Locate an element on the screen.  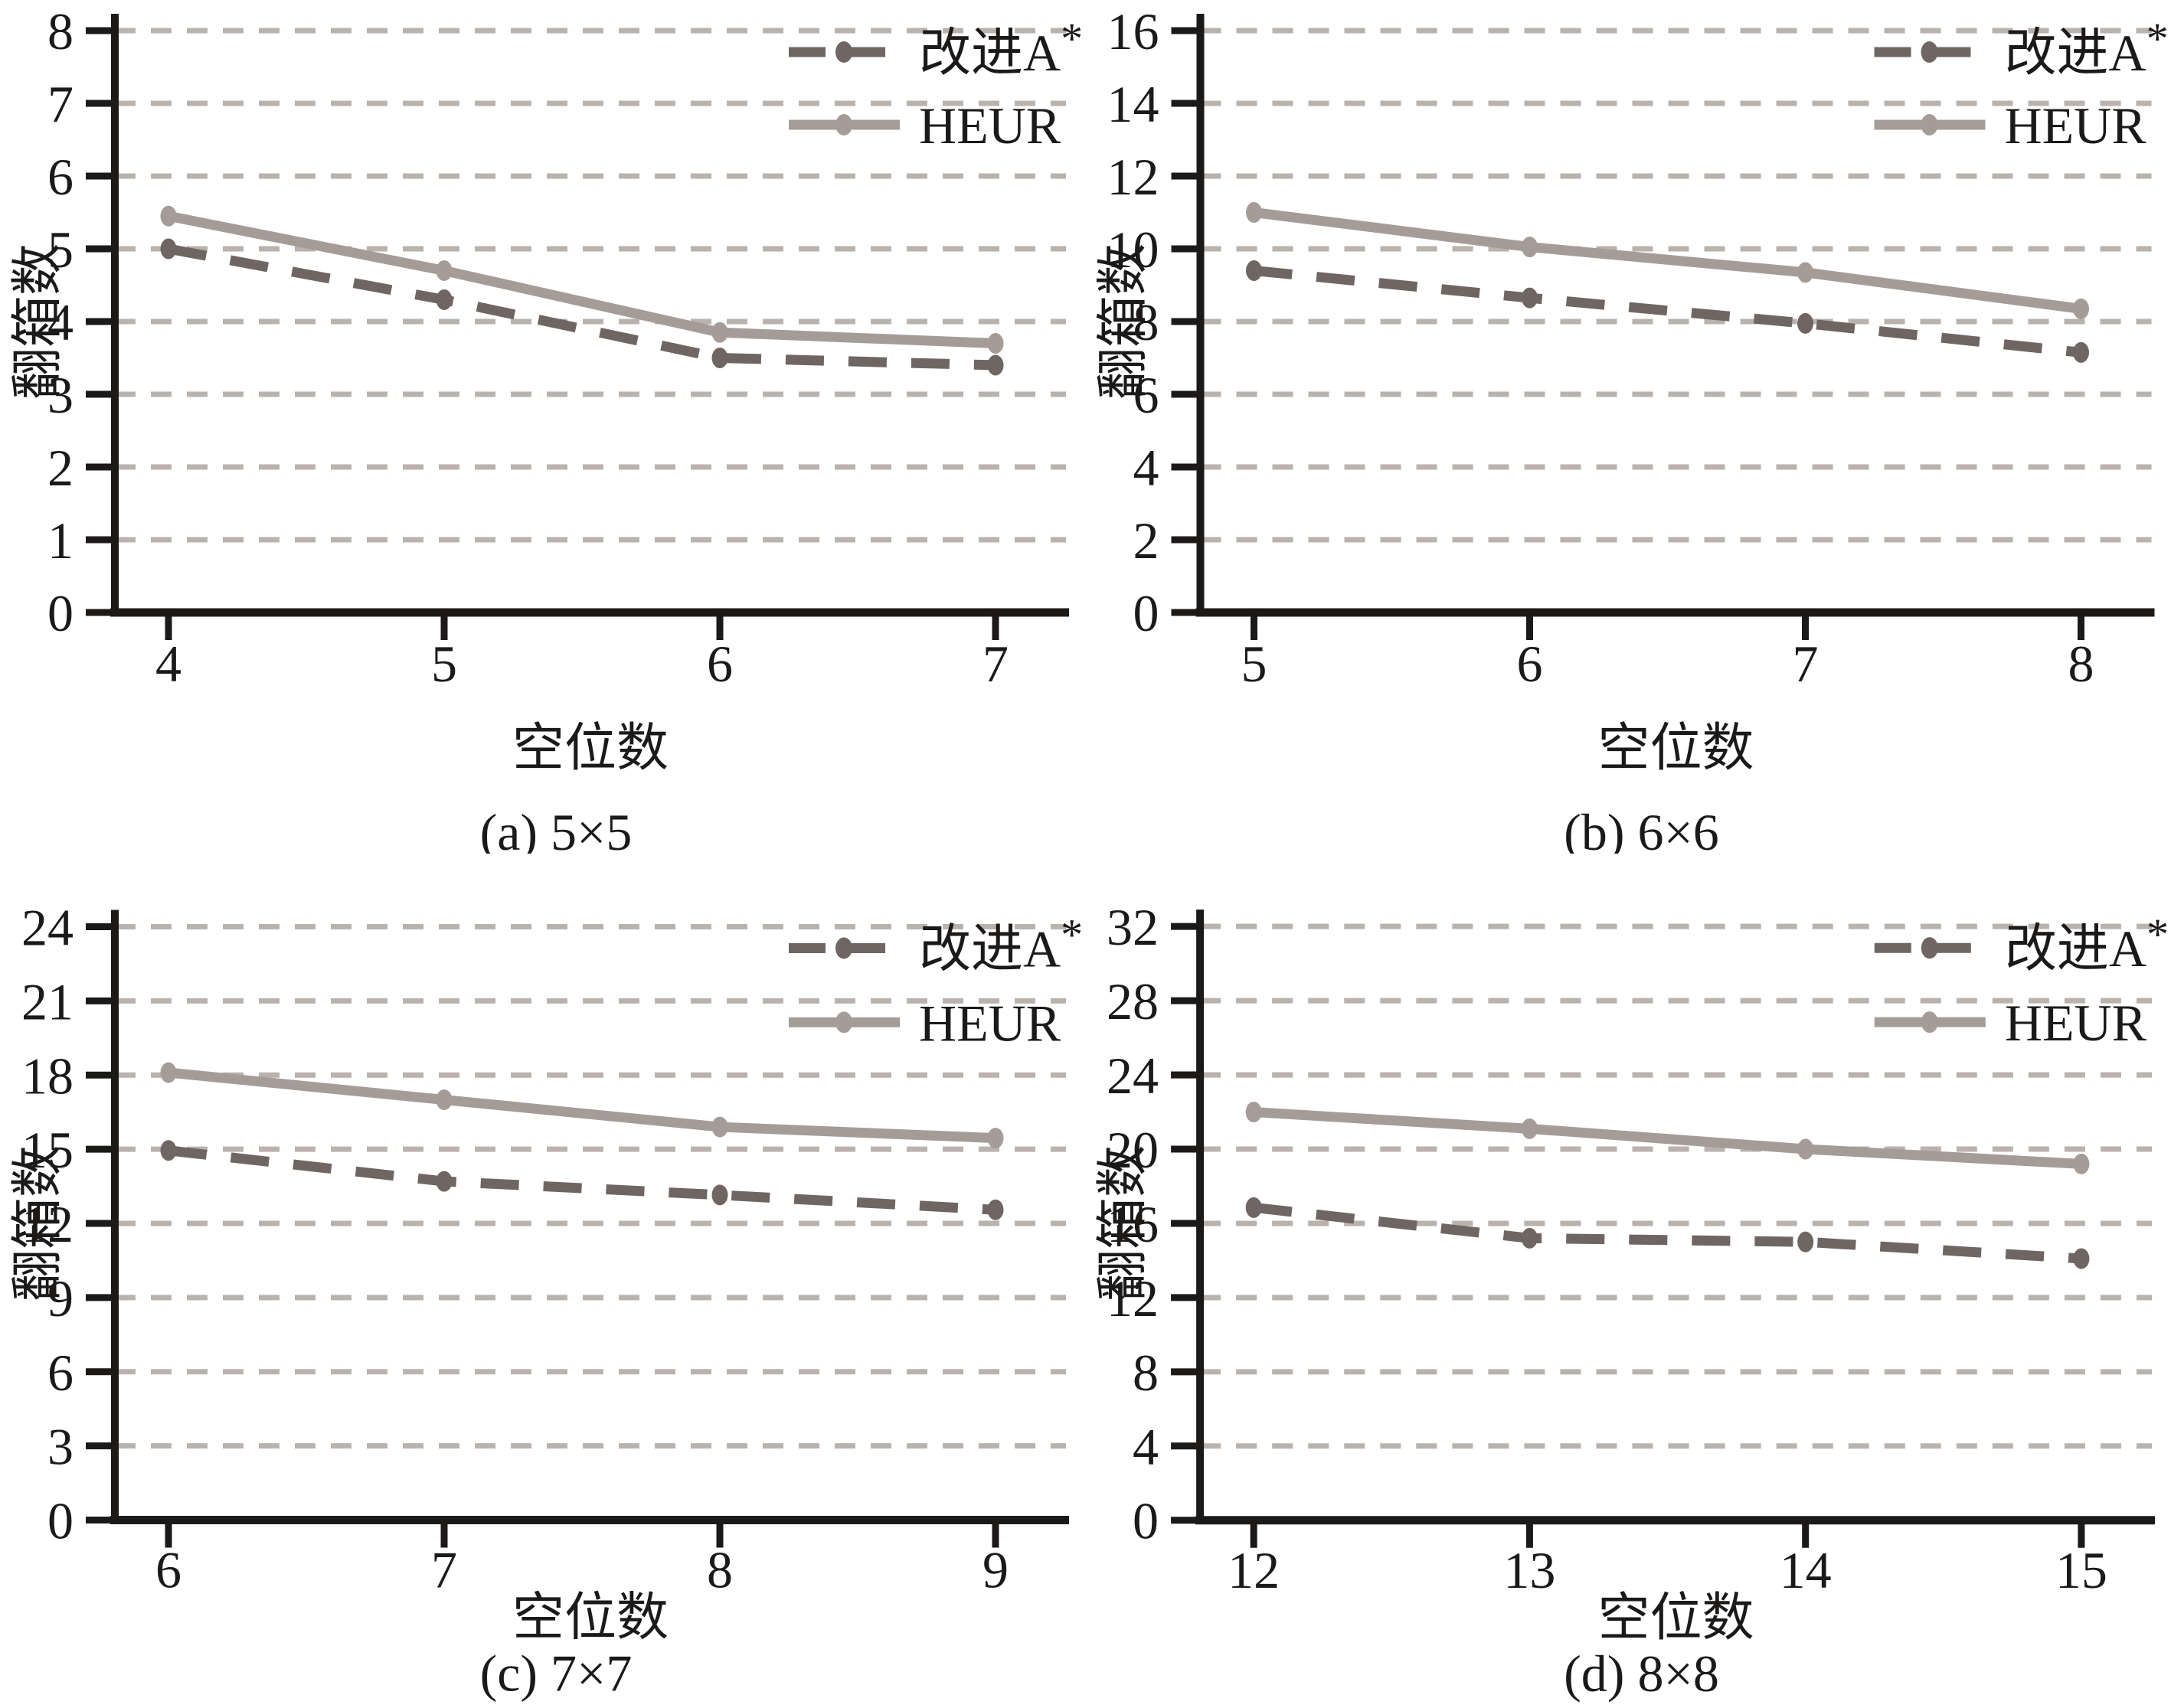
y-ticks: 0 1 2 3 4 5 6 7 8 is located at coordinates (81, 322).